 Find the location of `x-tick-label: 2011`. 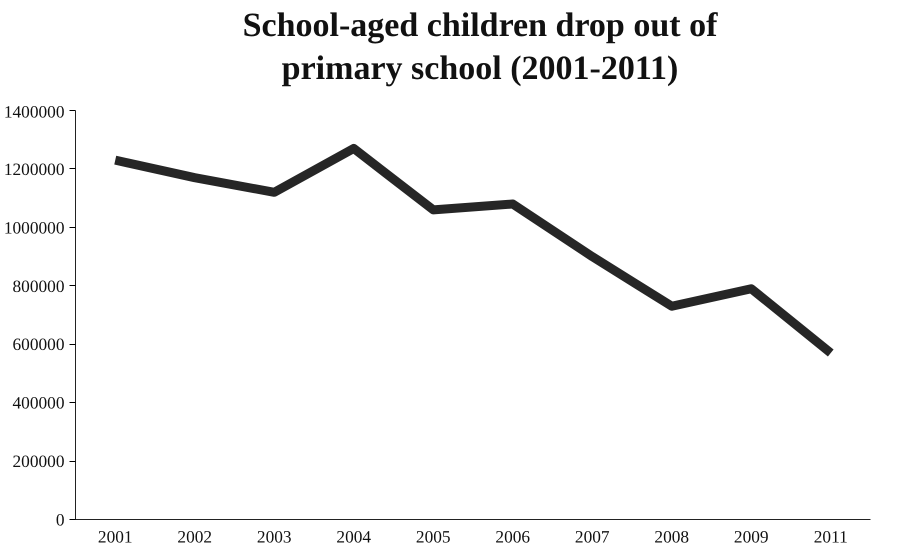

x-tick-label: 2011 is located at coordinates (831, 537).